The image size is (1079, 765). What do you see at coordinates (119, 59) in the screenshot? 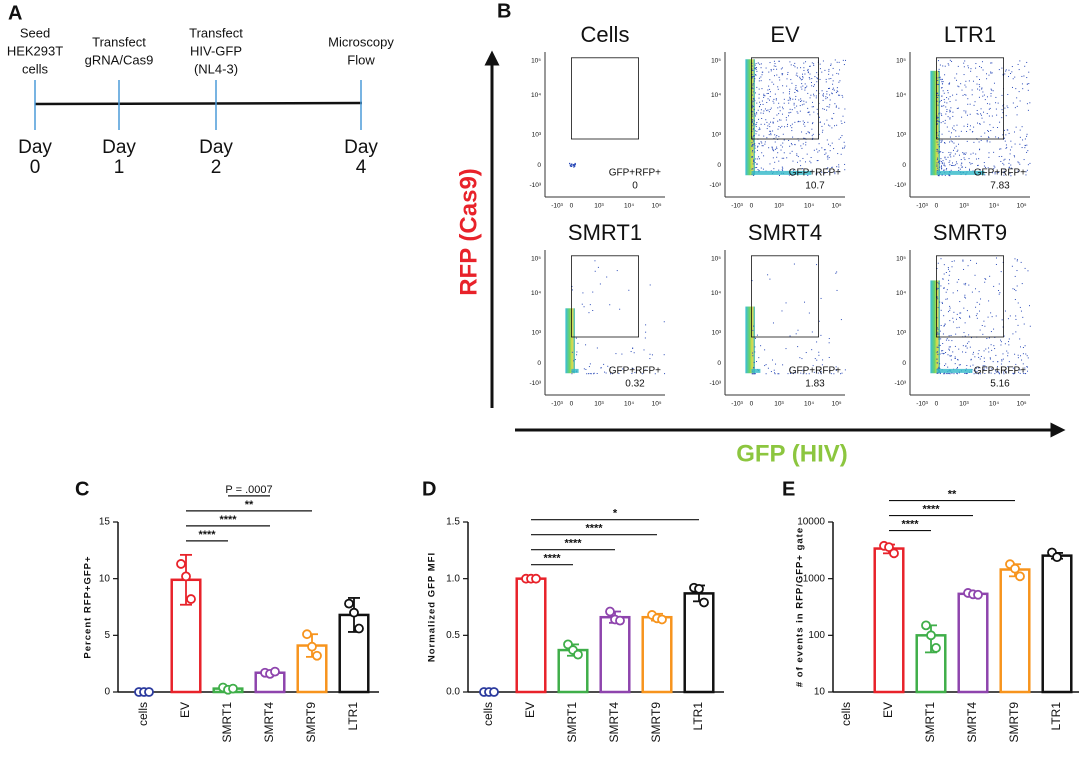
I see `event-label: gRNA/Cas9` at bounding box center [119, 59].